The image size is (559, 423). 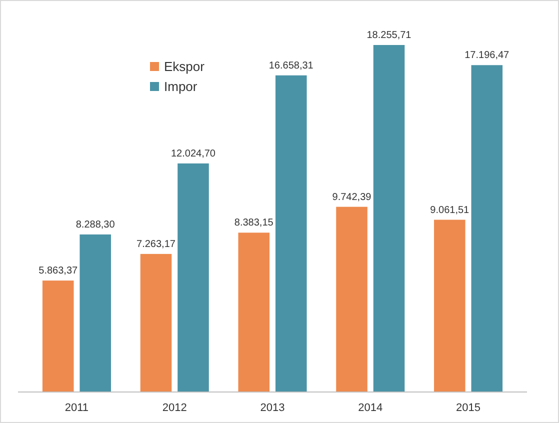 I want to click on data-label: 5.863,37, so click(x=58, y=271).